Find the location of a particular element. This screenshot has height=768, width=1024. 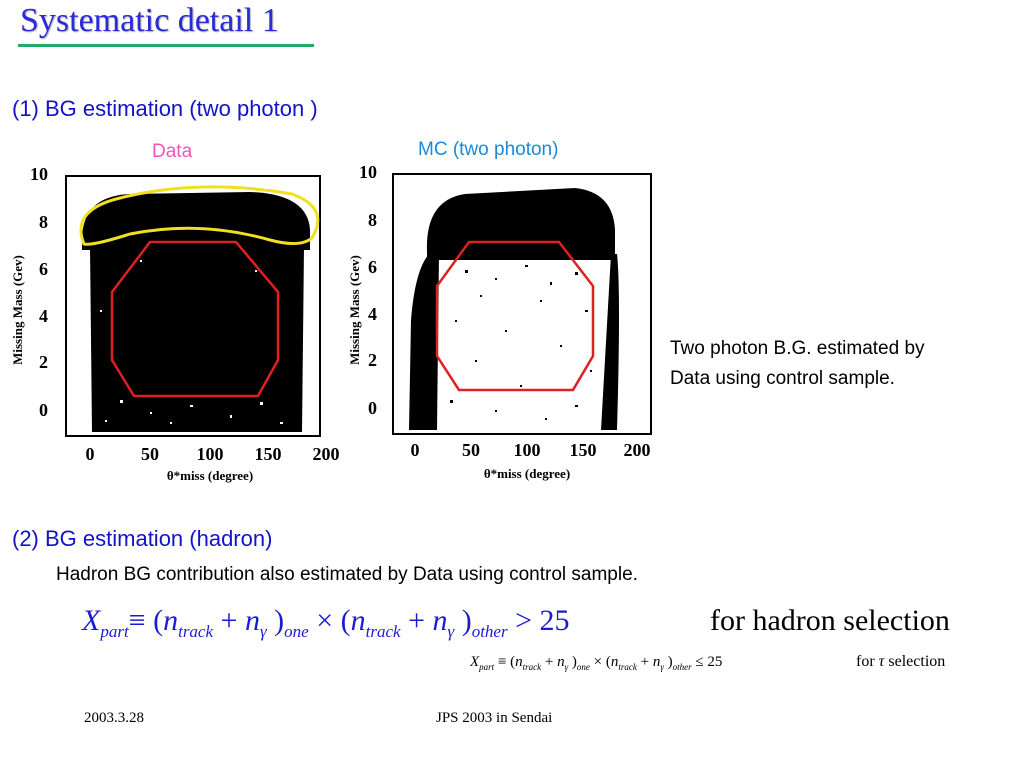

section1-heading: (1) BG estimation (two photon ) is located at coordinates (165, 108).